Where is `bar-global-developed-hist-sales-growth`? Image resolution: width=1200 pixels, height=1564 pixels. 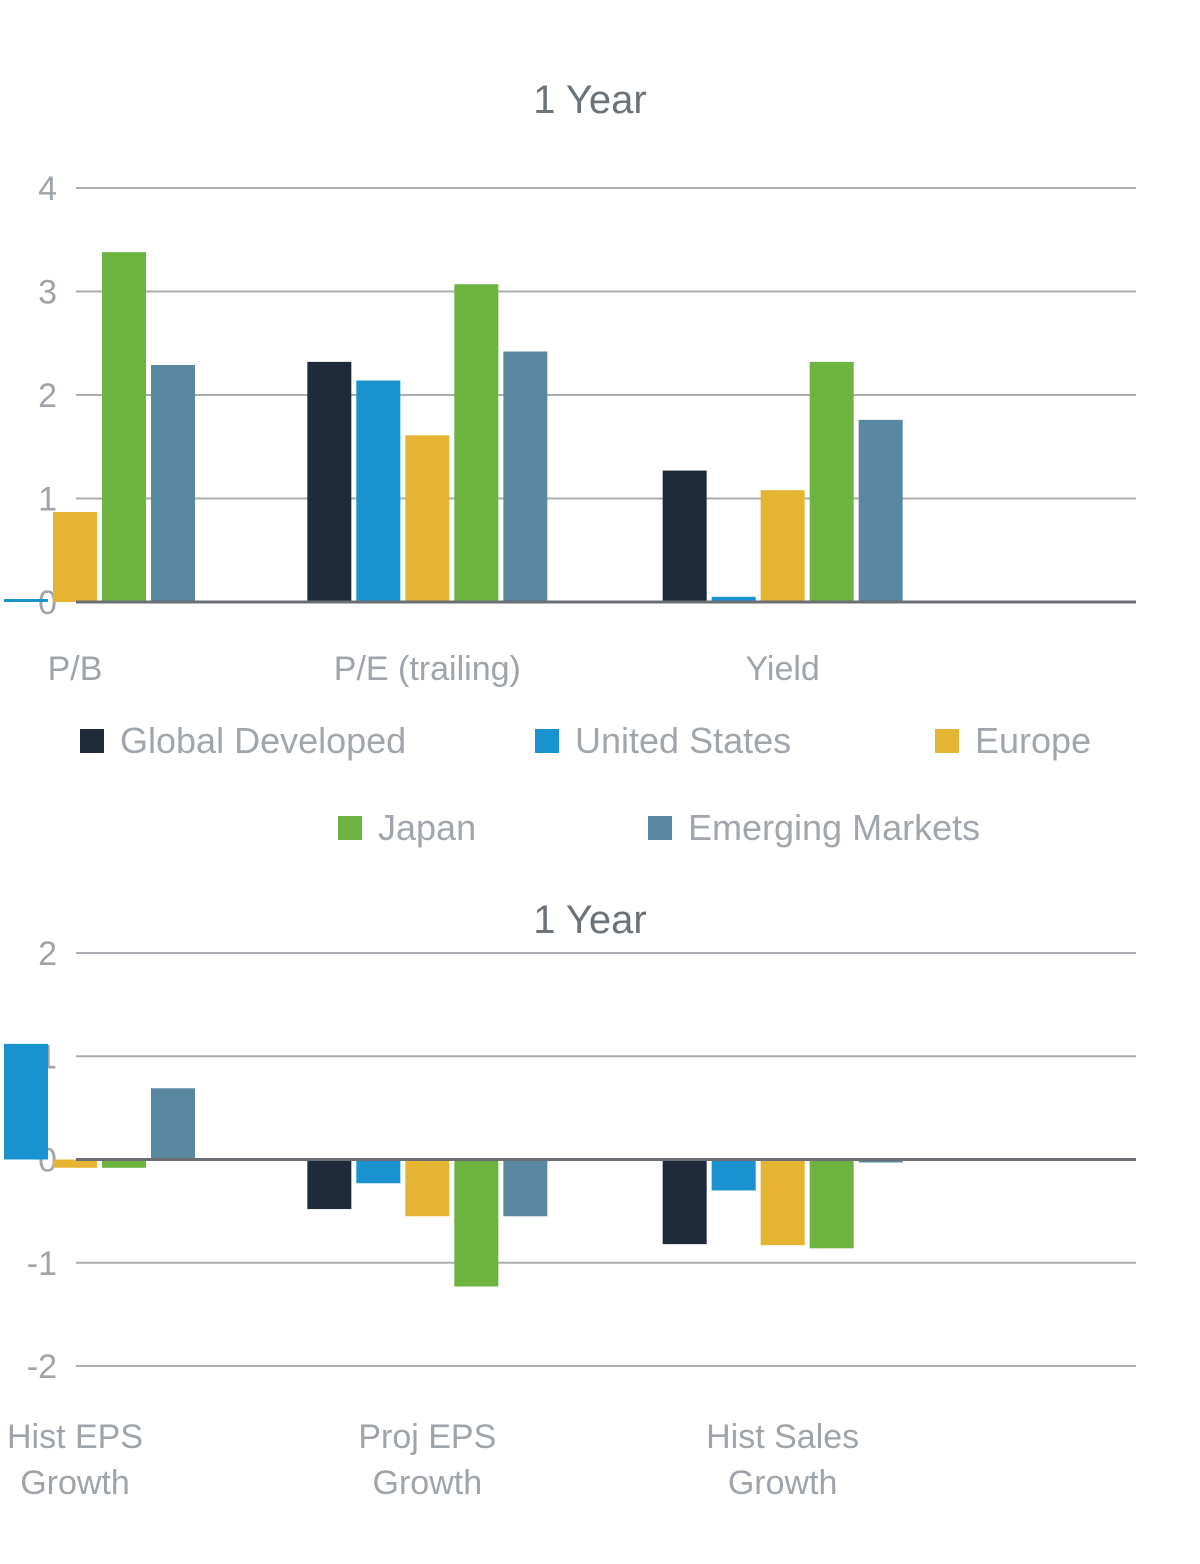 bar-global-developed-hist-sales-growth is located at coordinates (684, 1202).